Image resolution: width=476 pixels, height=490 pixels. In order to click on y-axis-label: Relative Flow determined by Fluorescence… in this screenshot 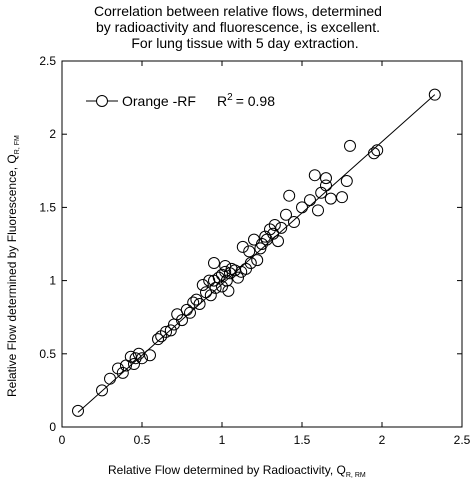, I will do `click(13, 266)`.